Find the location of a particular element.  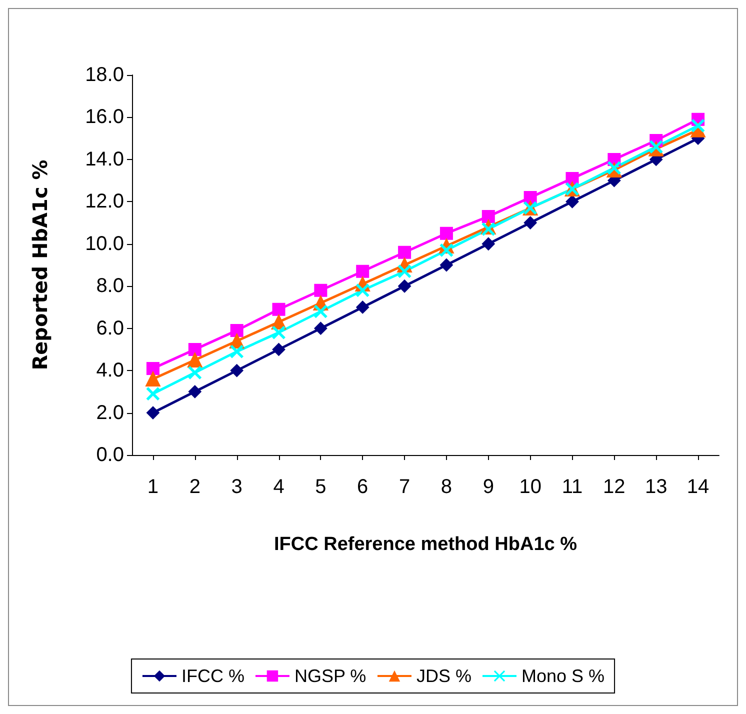

y-tick-label: 18.0 is located at coordinates (104, 75).